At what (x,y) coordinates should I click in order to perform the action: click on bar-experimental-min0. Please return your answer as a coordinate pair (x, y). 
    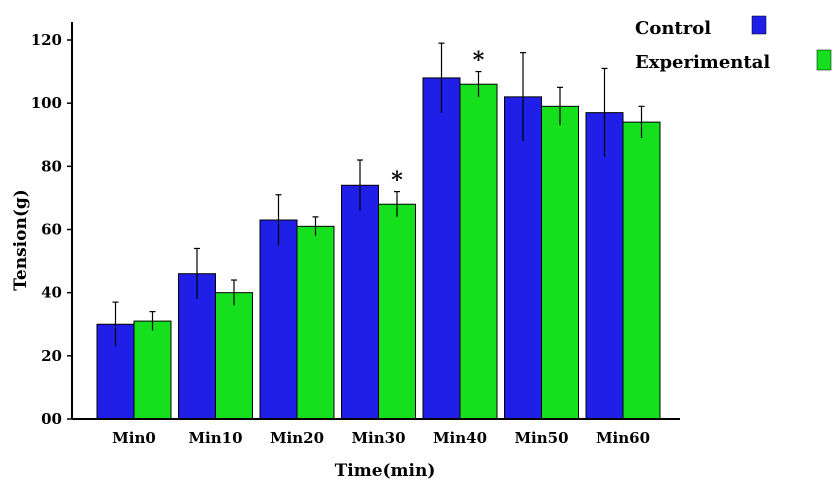
    Looking at the image, I should click on (152, 370).